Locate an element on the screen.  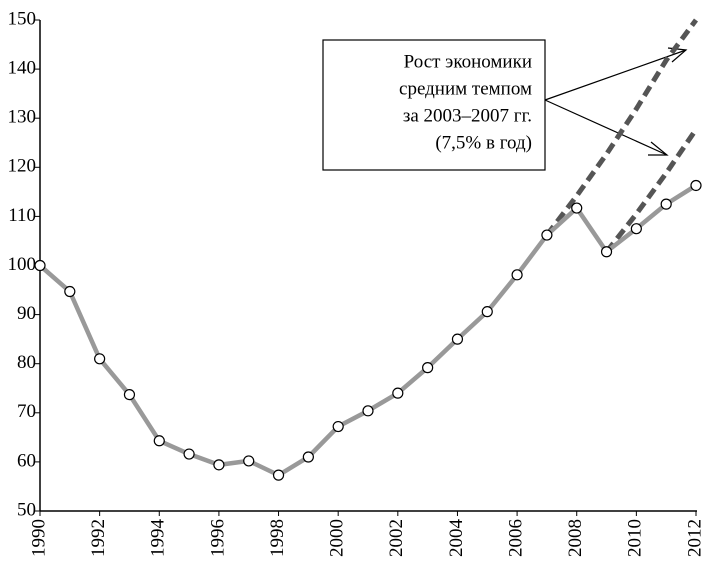
y-tick-label: 130 is located at coordinates (22, 117).